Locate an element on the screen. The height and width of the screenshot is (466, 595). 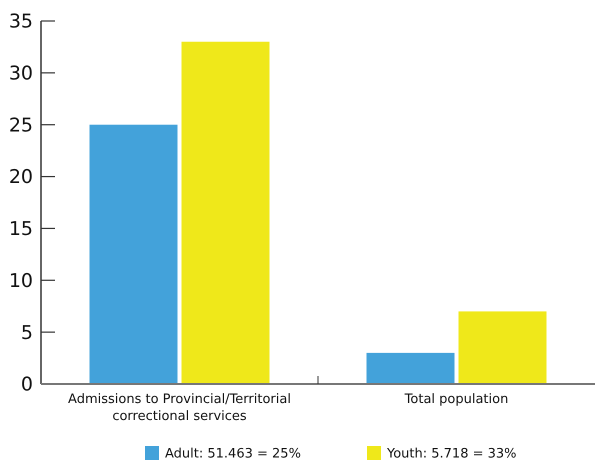
x-tick-label: Total population is located at coordinates (456, 399).